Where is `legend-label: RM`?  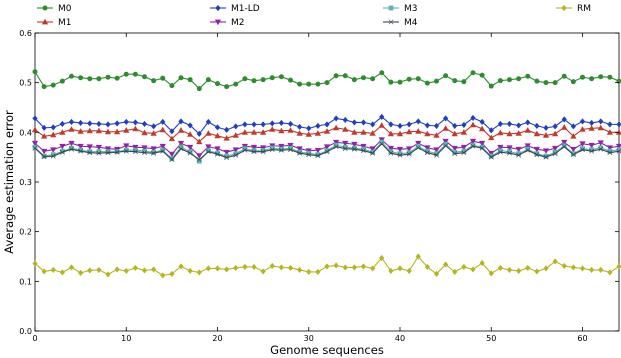 legend-label: RM is located at coordinates (584, 9).